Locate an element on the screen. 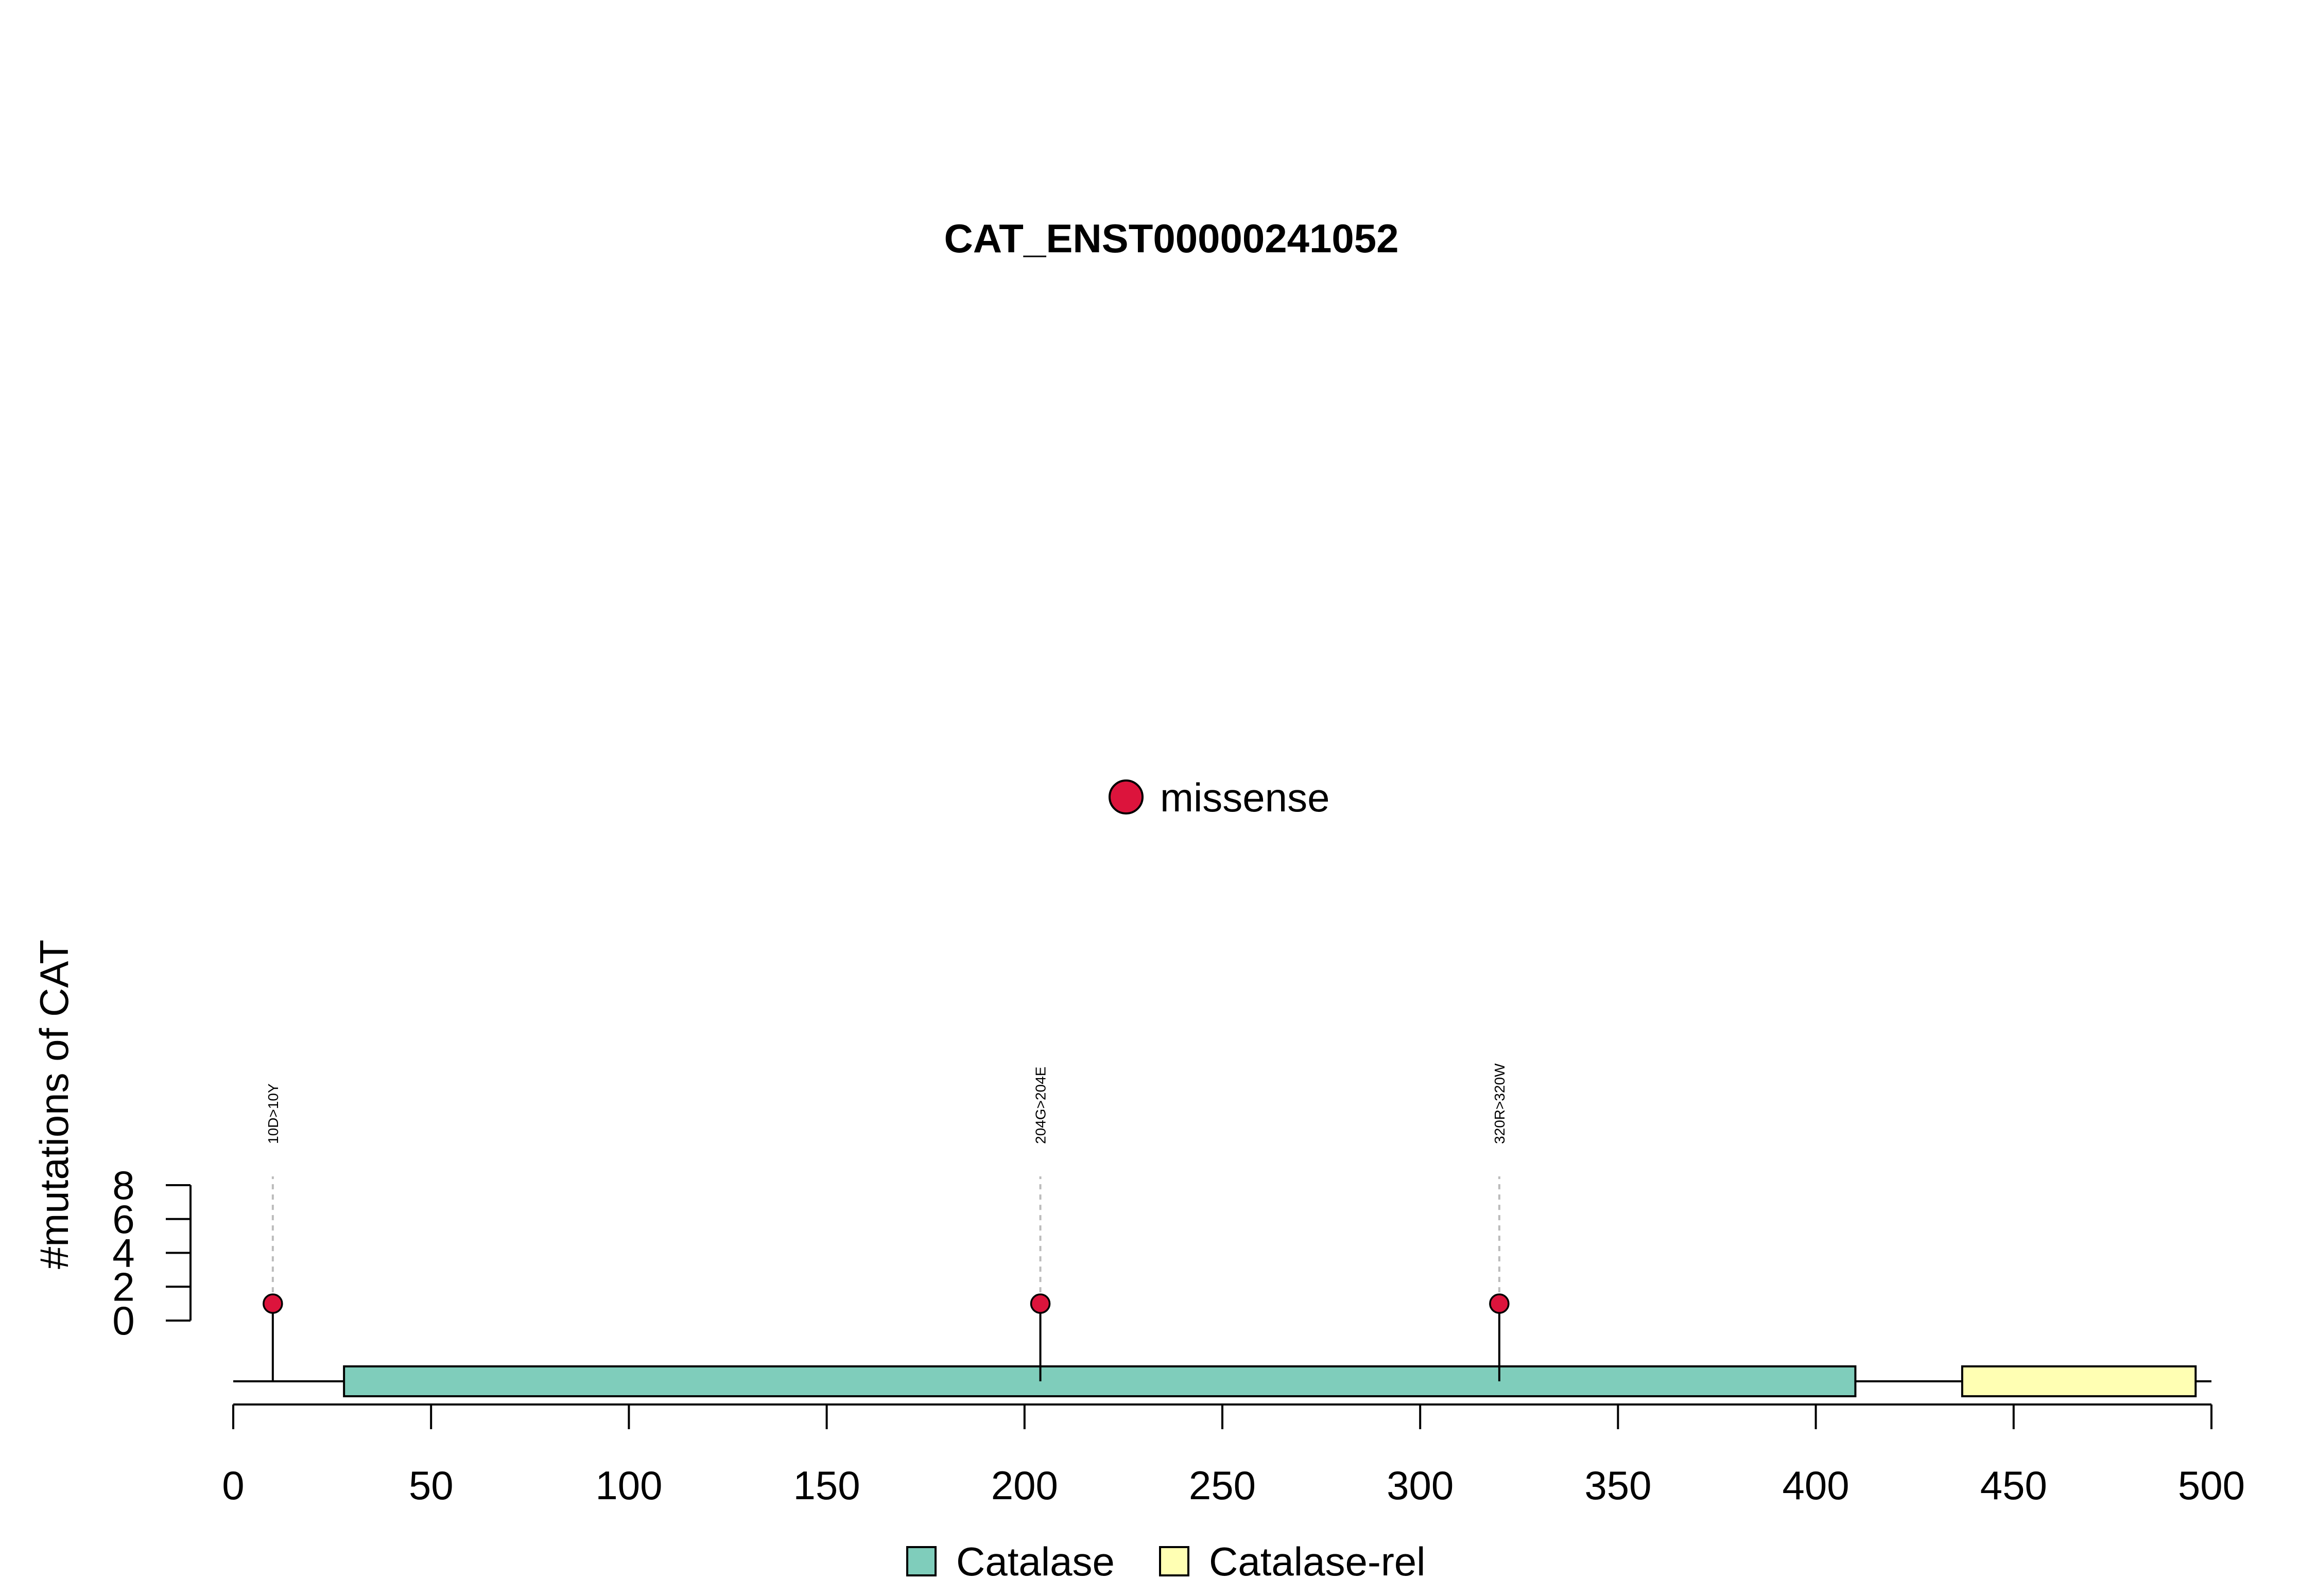  x-tick-label: 0 is located at coordinates (233, 1486).